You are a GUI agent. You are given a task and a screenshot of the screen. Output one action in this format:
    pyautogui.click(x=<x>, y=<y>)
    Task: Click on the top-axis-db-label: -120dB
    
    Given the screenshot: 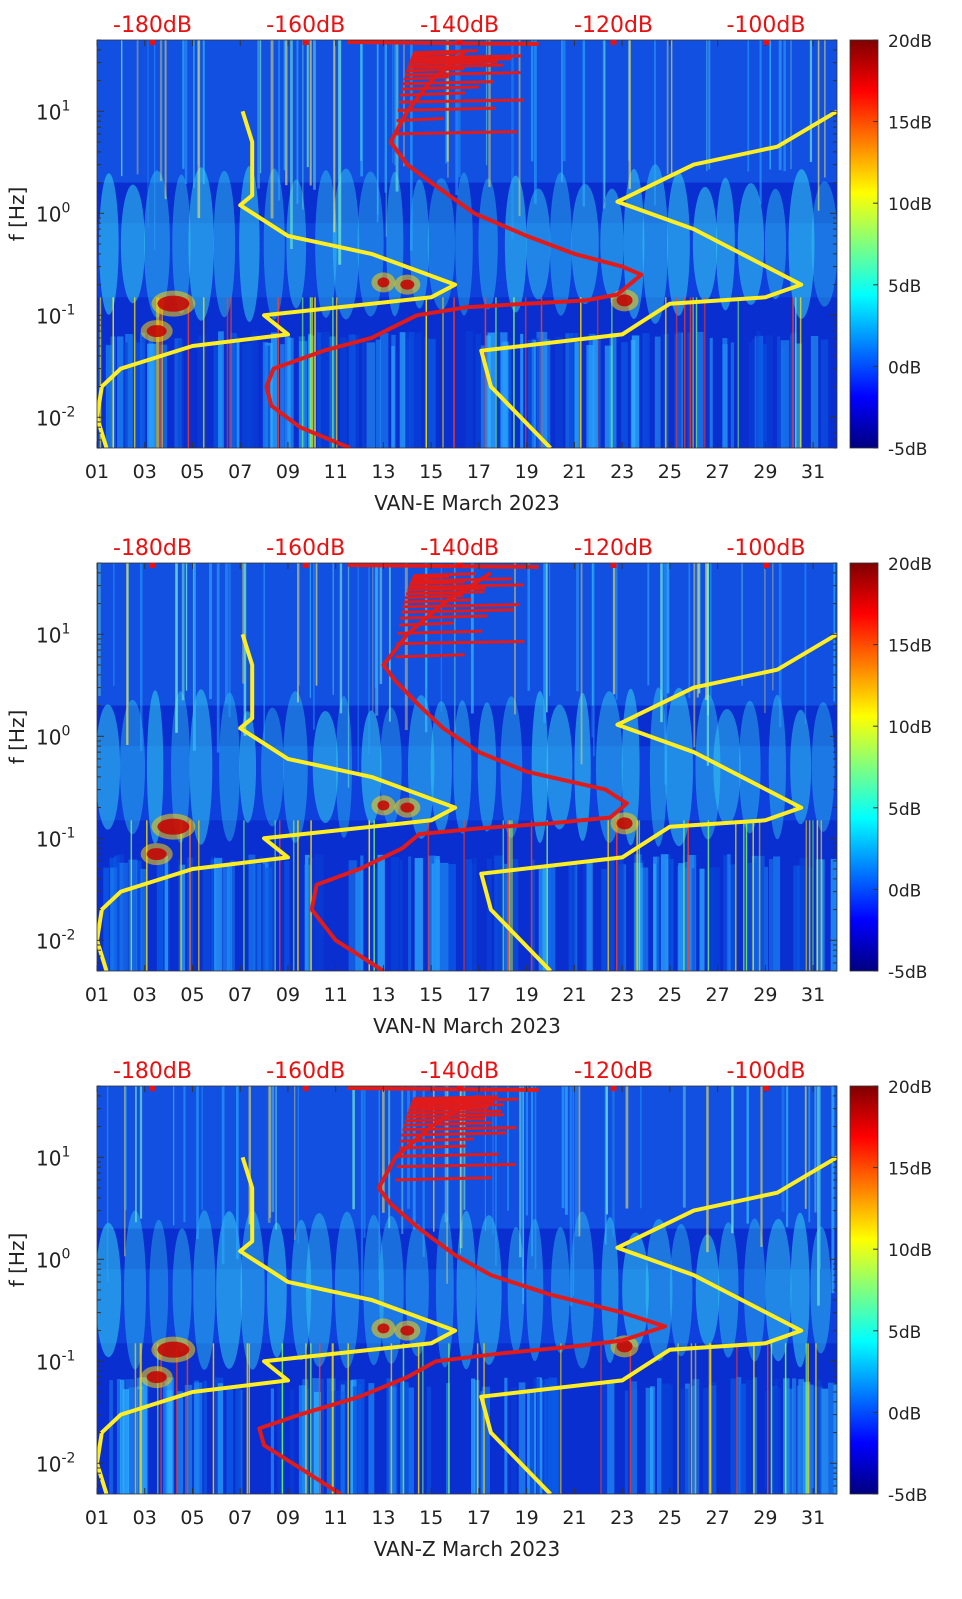 What is the action you would take?
    pyautogui.click(x=613, y=548)
    